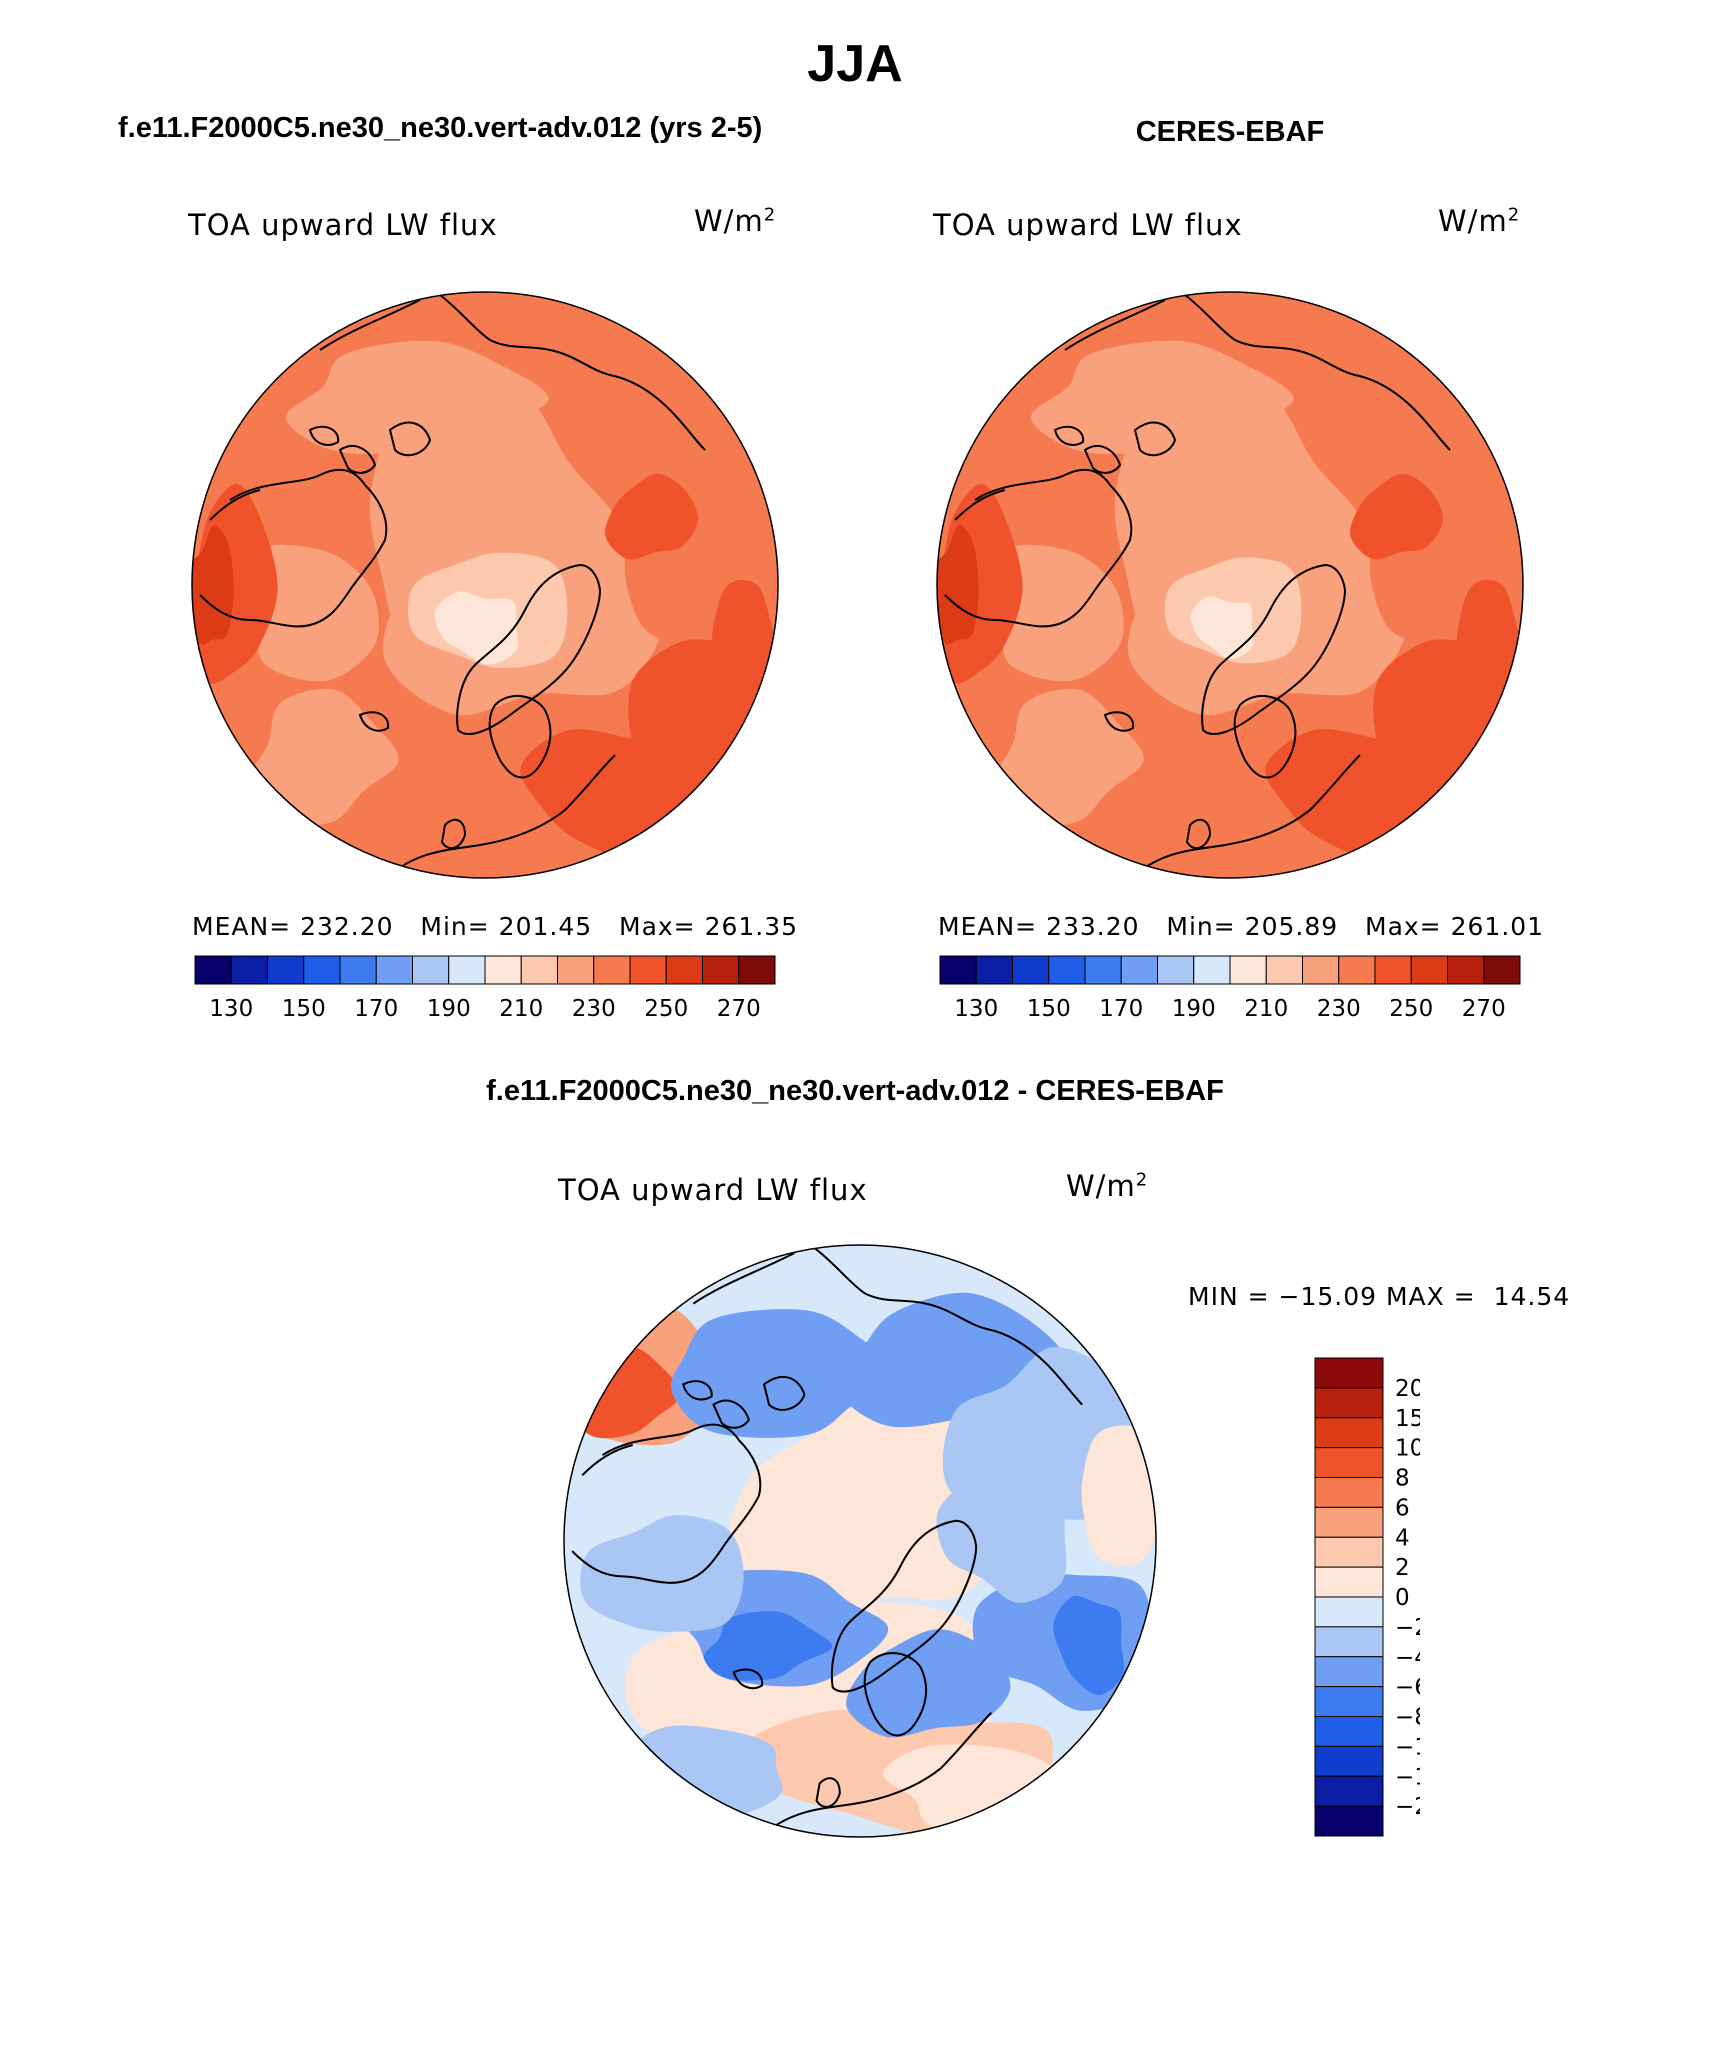 The width and height of the screenshot is (1710, 2061). What do you see at coordinates (1194, 1009) in the screenshot?
I see `colorbar-tick-label: 190` at bounding box center [1194, 1009].